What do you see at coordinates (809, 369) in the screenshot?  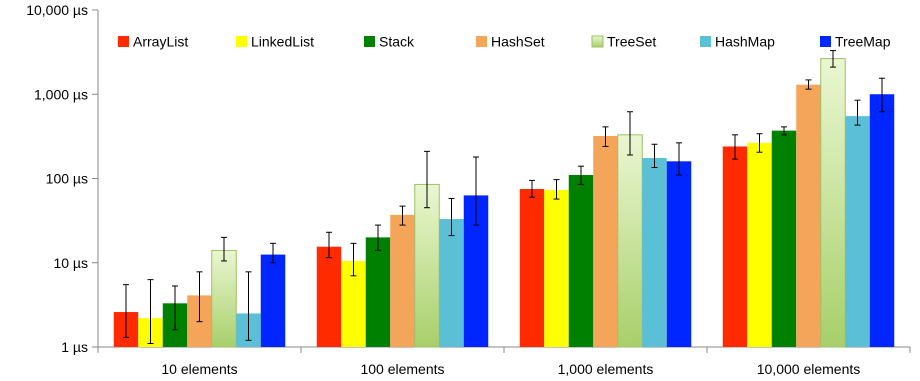 I see `x-tick-label: 10,000 elements` at bounding box center [809, 369].